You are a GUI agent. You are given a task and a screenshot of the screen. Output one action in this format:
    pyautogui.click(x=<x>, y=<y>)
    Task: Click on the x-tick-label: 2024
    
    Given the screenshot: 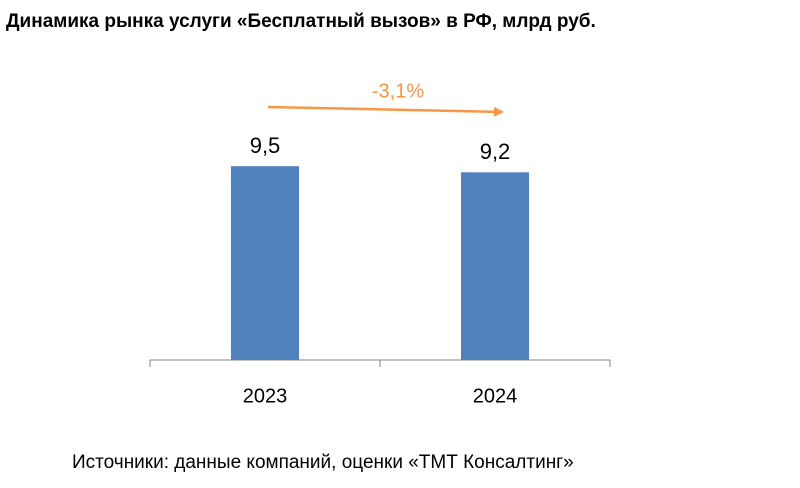 What is the action you would take?
    pyautogui.click(x=495, y=396)
    